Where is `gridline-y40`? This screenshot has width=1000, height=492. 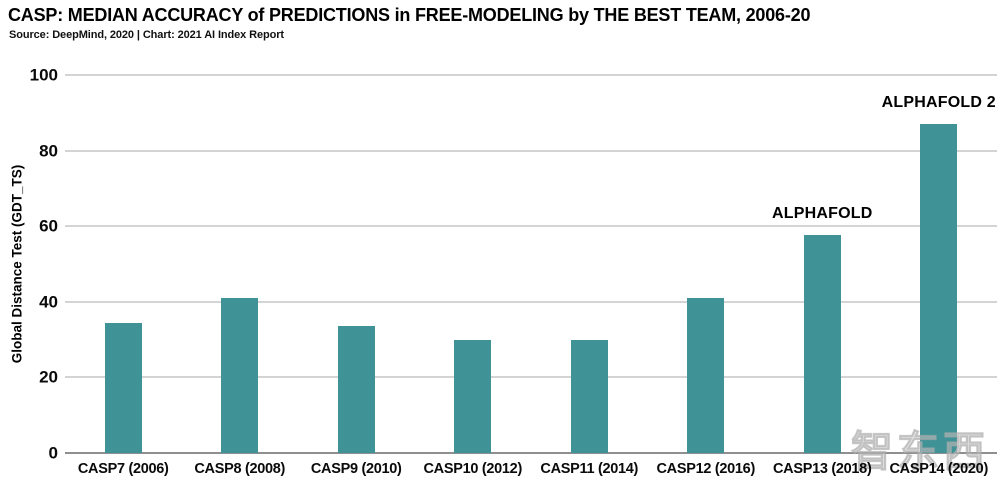 gridline-y40 is located at coordinates (531, 301).